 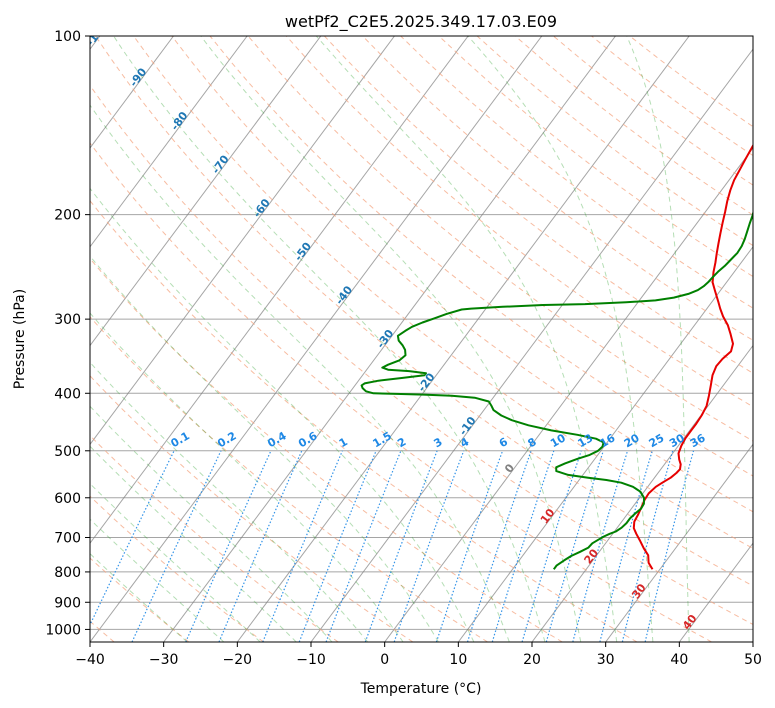 What do you see at coordinates (67, 320) in the screenshot?
I see `y-tick-label: 300` at bounding box center [67, 320].